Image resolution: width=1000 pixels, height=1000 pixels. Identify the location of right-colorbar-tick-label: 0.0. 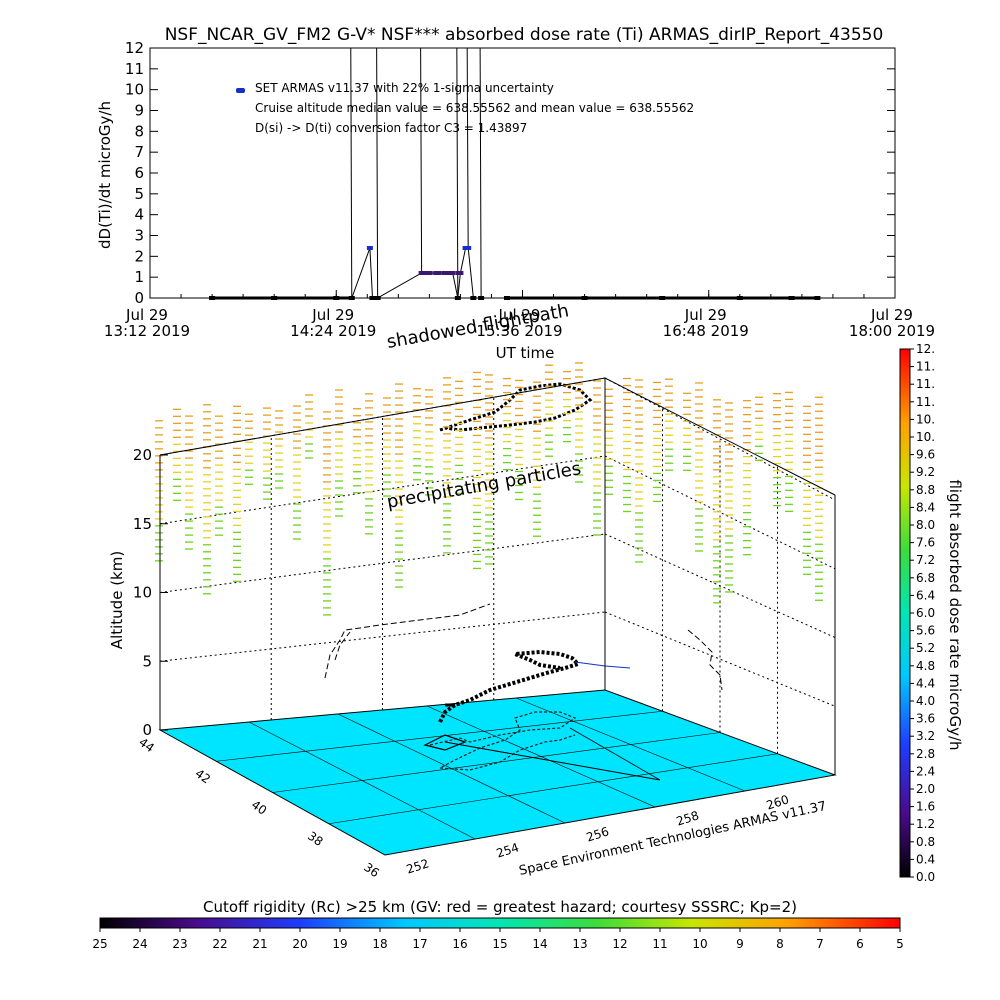
(925, 877).